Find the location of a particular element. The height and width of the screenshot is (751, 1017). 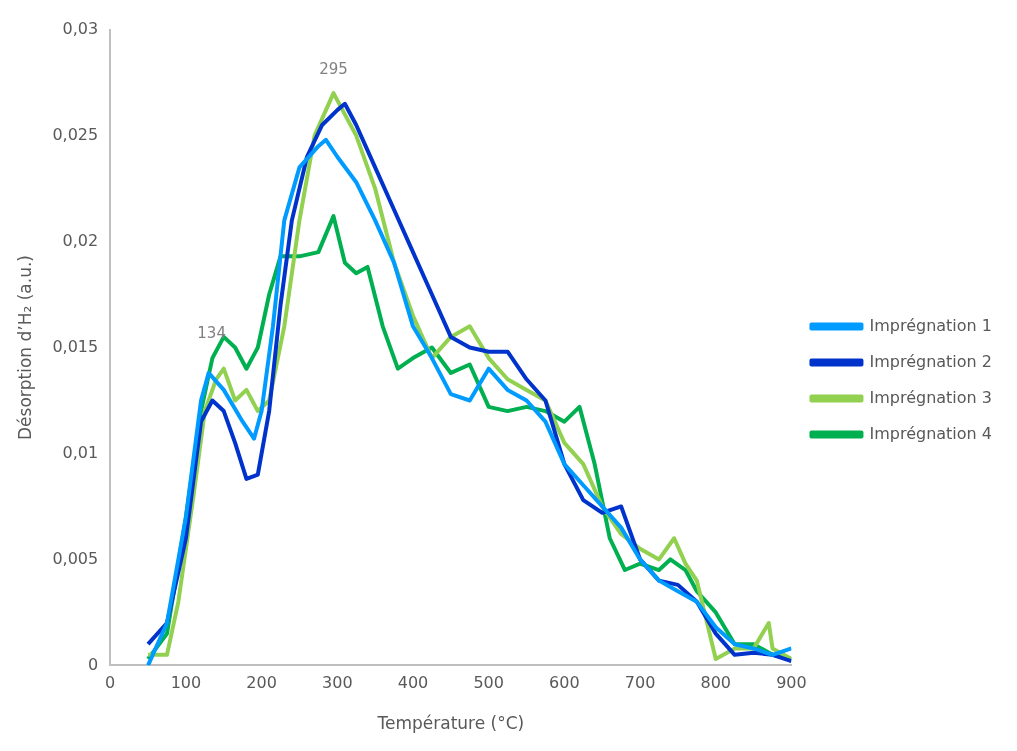

y-axis-title: Désorption d’H₂ (a.u.) is located at coordinates (24, 347).